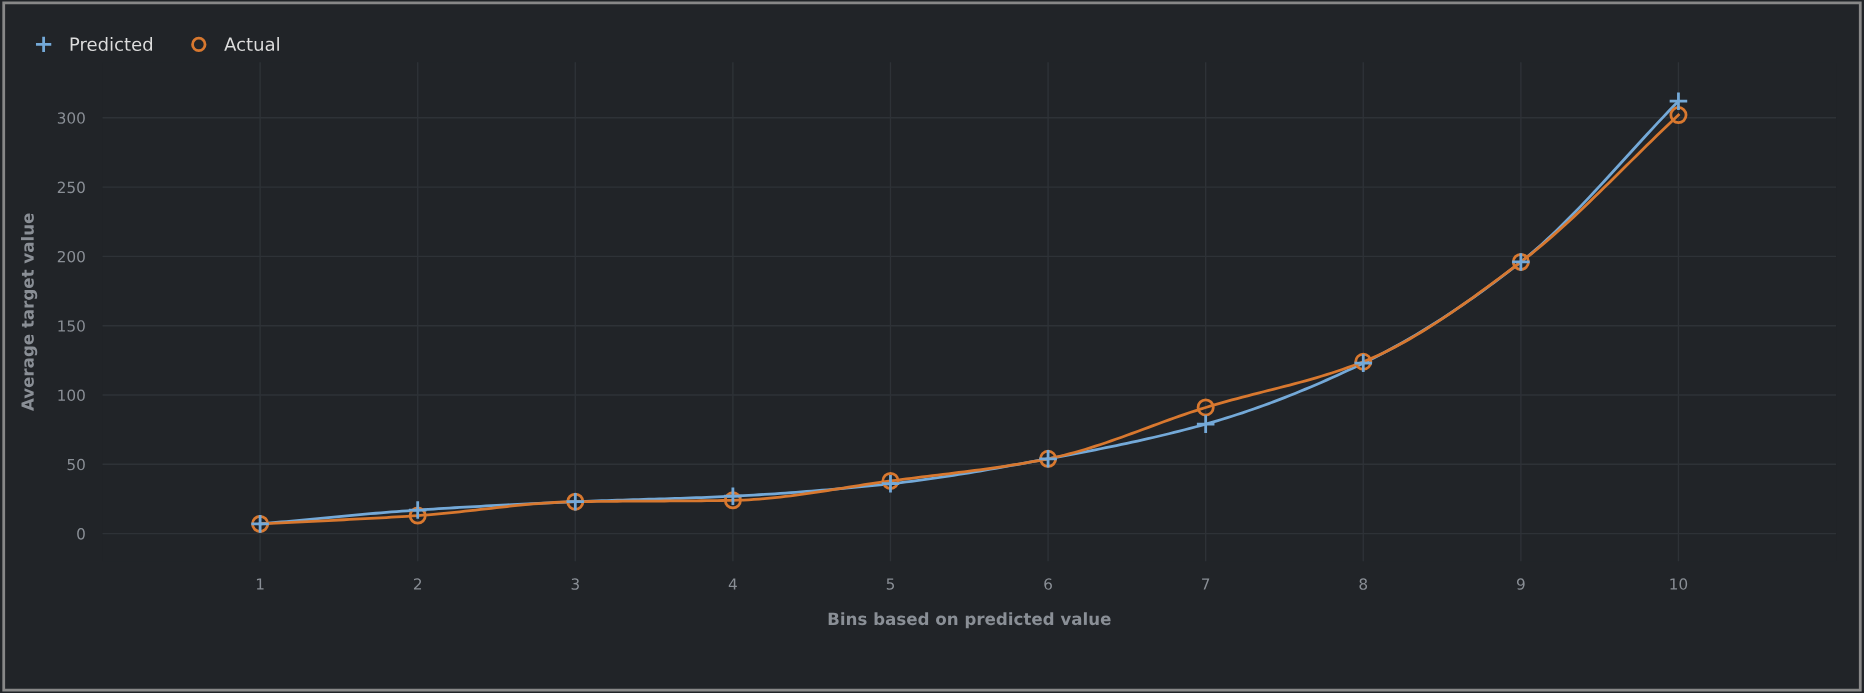 The height and width of the screenshot is (693, 1864). I want to click on y-tick-label: 50, so click(76, 464).